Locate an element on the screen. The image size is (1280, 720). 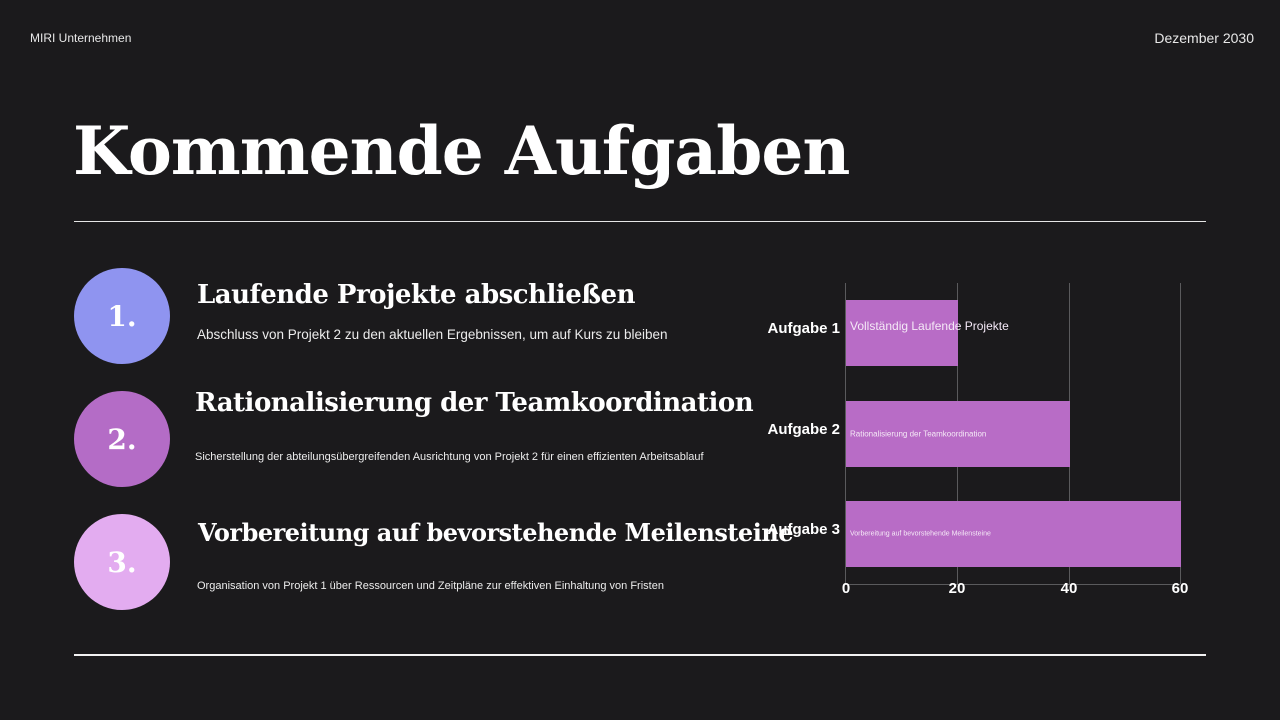
task-title-1: Laufende Projekte abschließen is located at coordinates (416, 295).